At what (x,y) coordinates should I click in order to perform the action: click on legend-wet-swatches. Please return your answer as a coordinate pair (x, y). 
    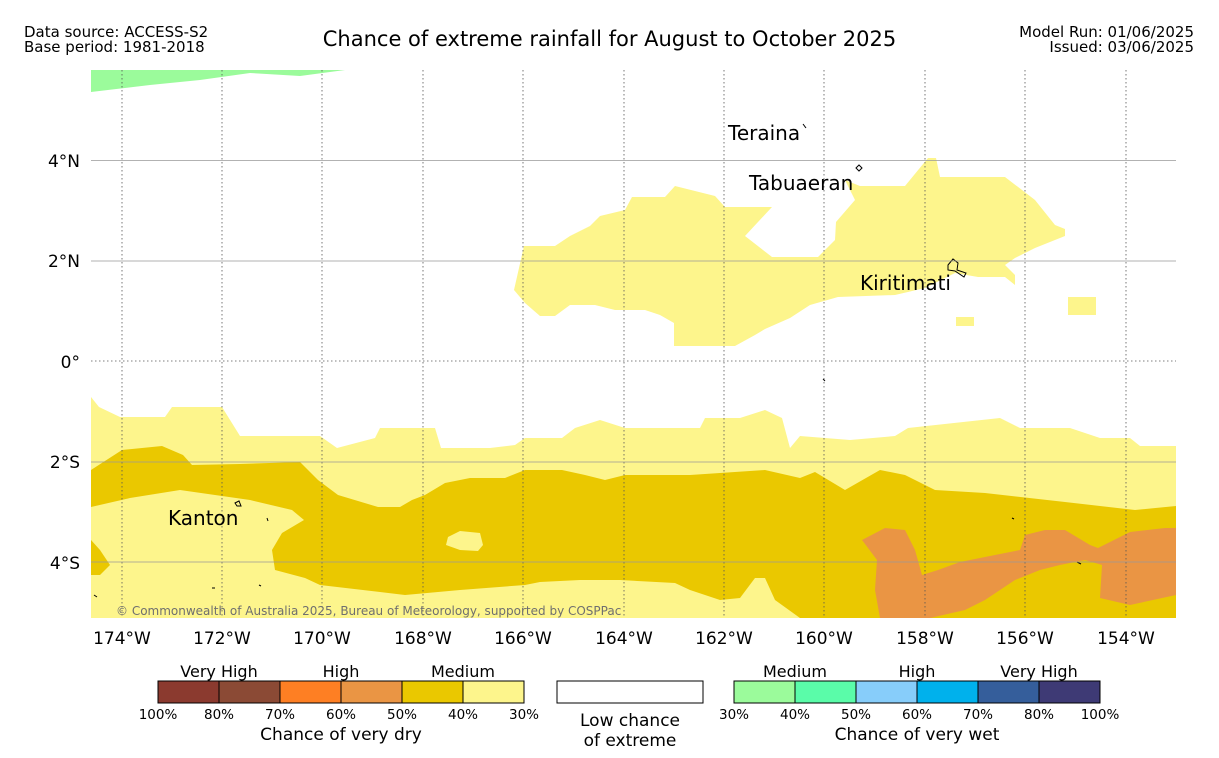
    Looking at the image, I should click on (917, 692).